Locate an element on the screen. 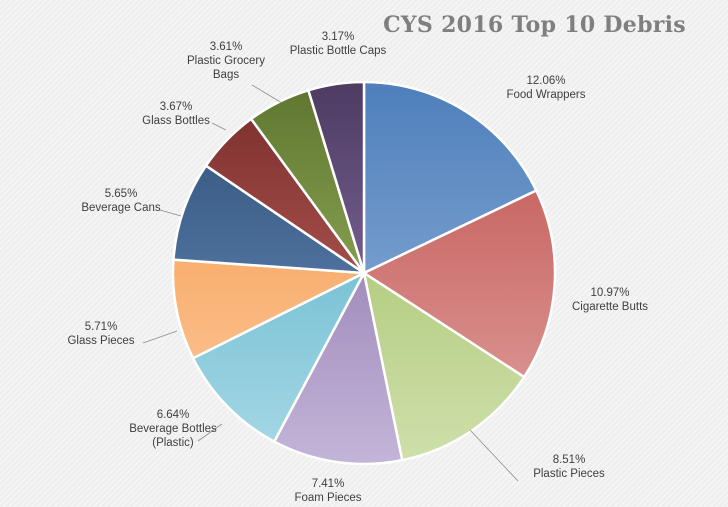  data-label: 8.51% Plastic Pieces is located at coordinates (569, 467).